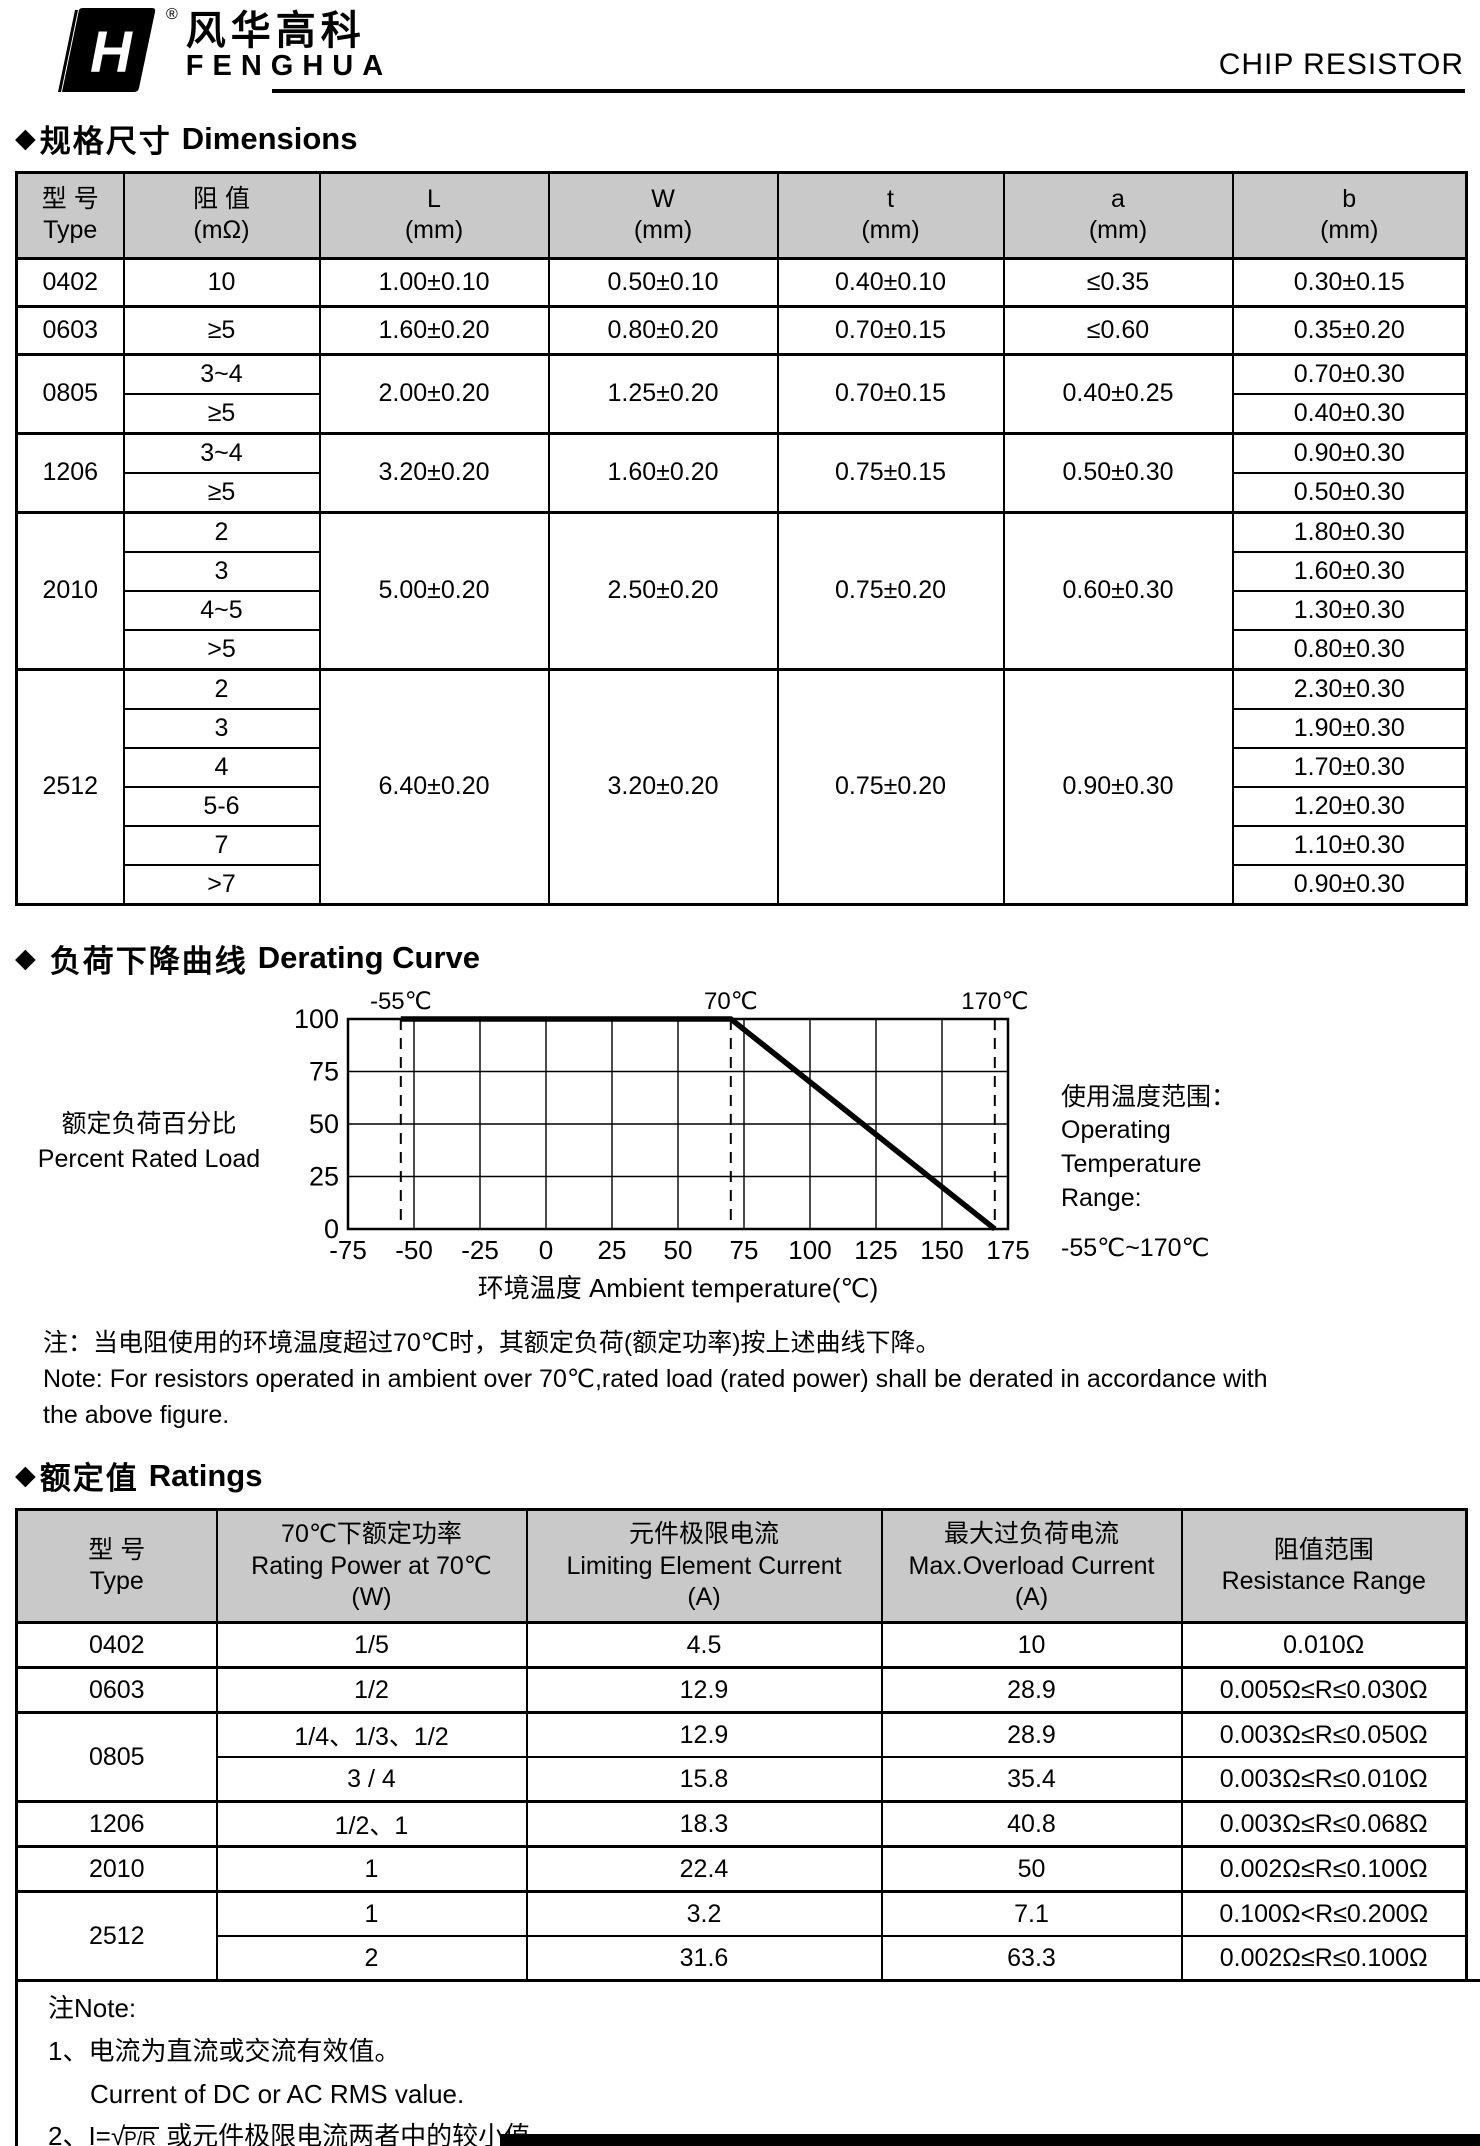 The height and width of the screenshot is (2146, 1480). I want to click on y-tick-label: 25, so click(324, 1176).